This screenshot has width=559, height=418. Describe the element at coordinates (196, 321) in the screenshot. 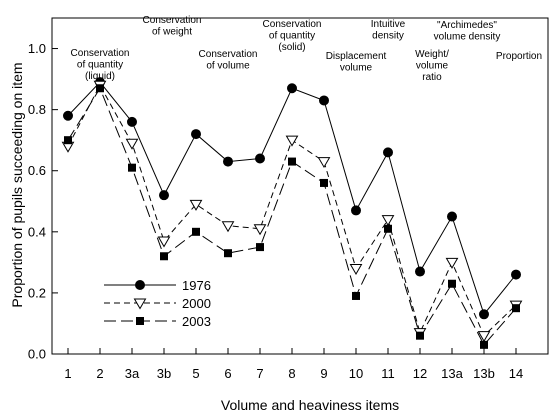

I see `legend-label-2003: 2003` at that location.